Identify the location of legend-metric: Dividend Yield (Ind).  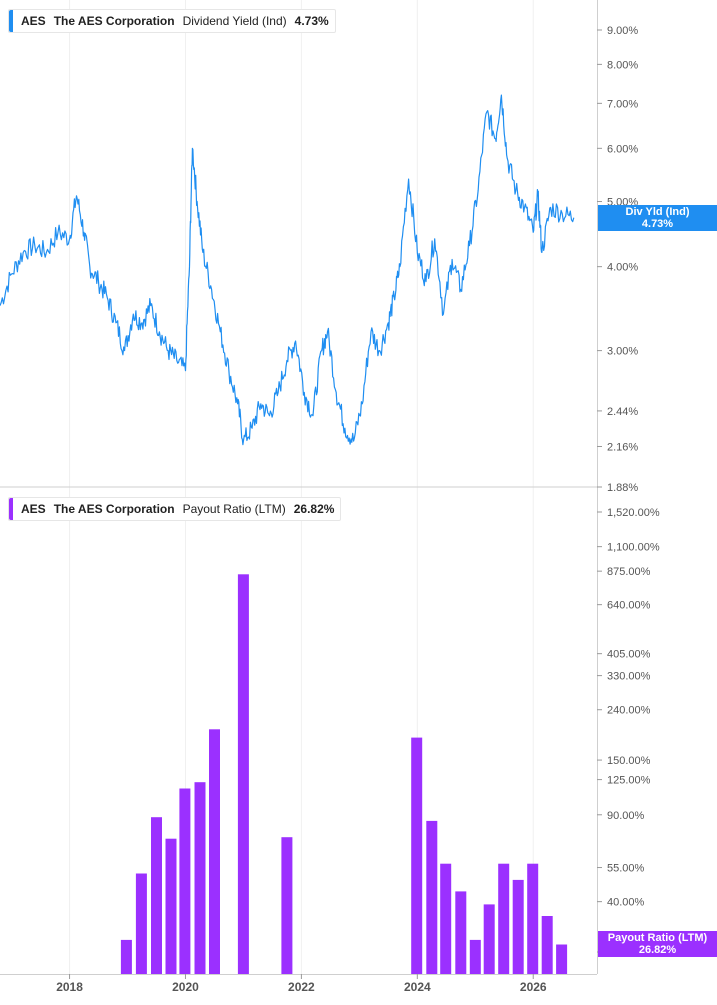
(234, 21).